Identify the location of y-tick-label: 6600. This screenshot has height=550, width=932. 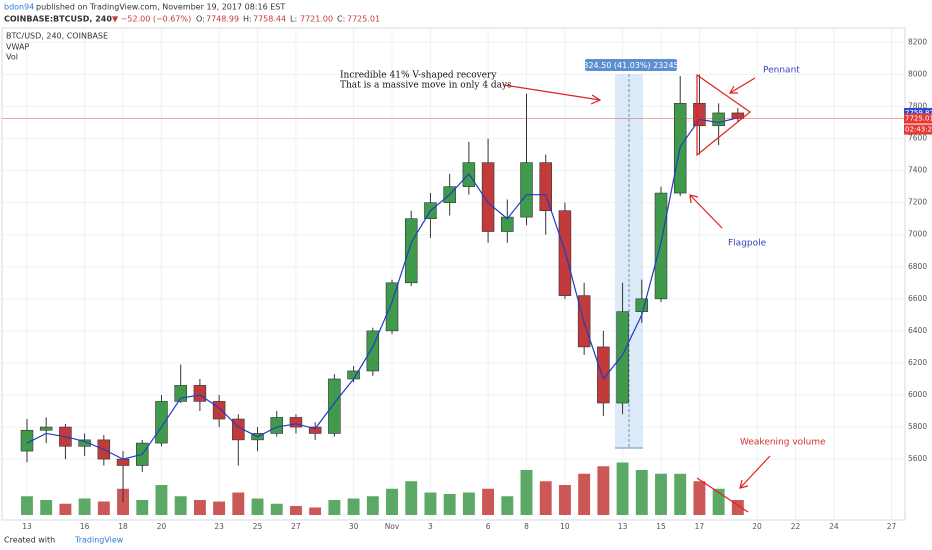
(917, 298).